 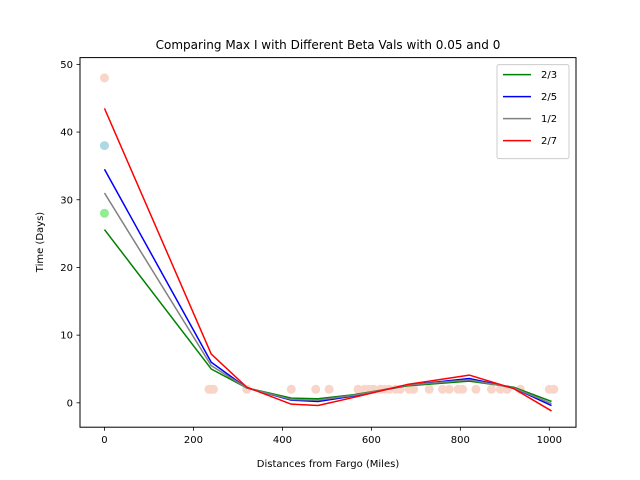 What do you see at coordinates (66, 65) in the screenshot?
I see `y-tick-label: 50` at bounding box center [66, 65].